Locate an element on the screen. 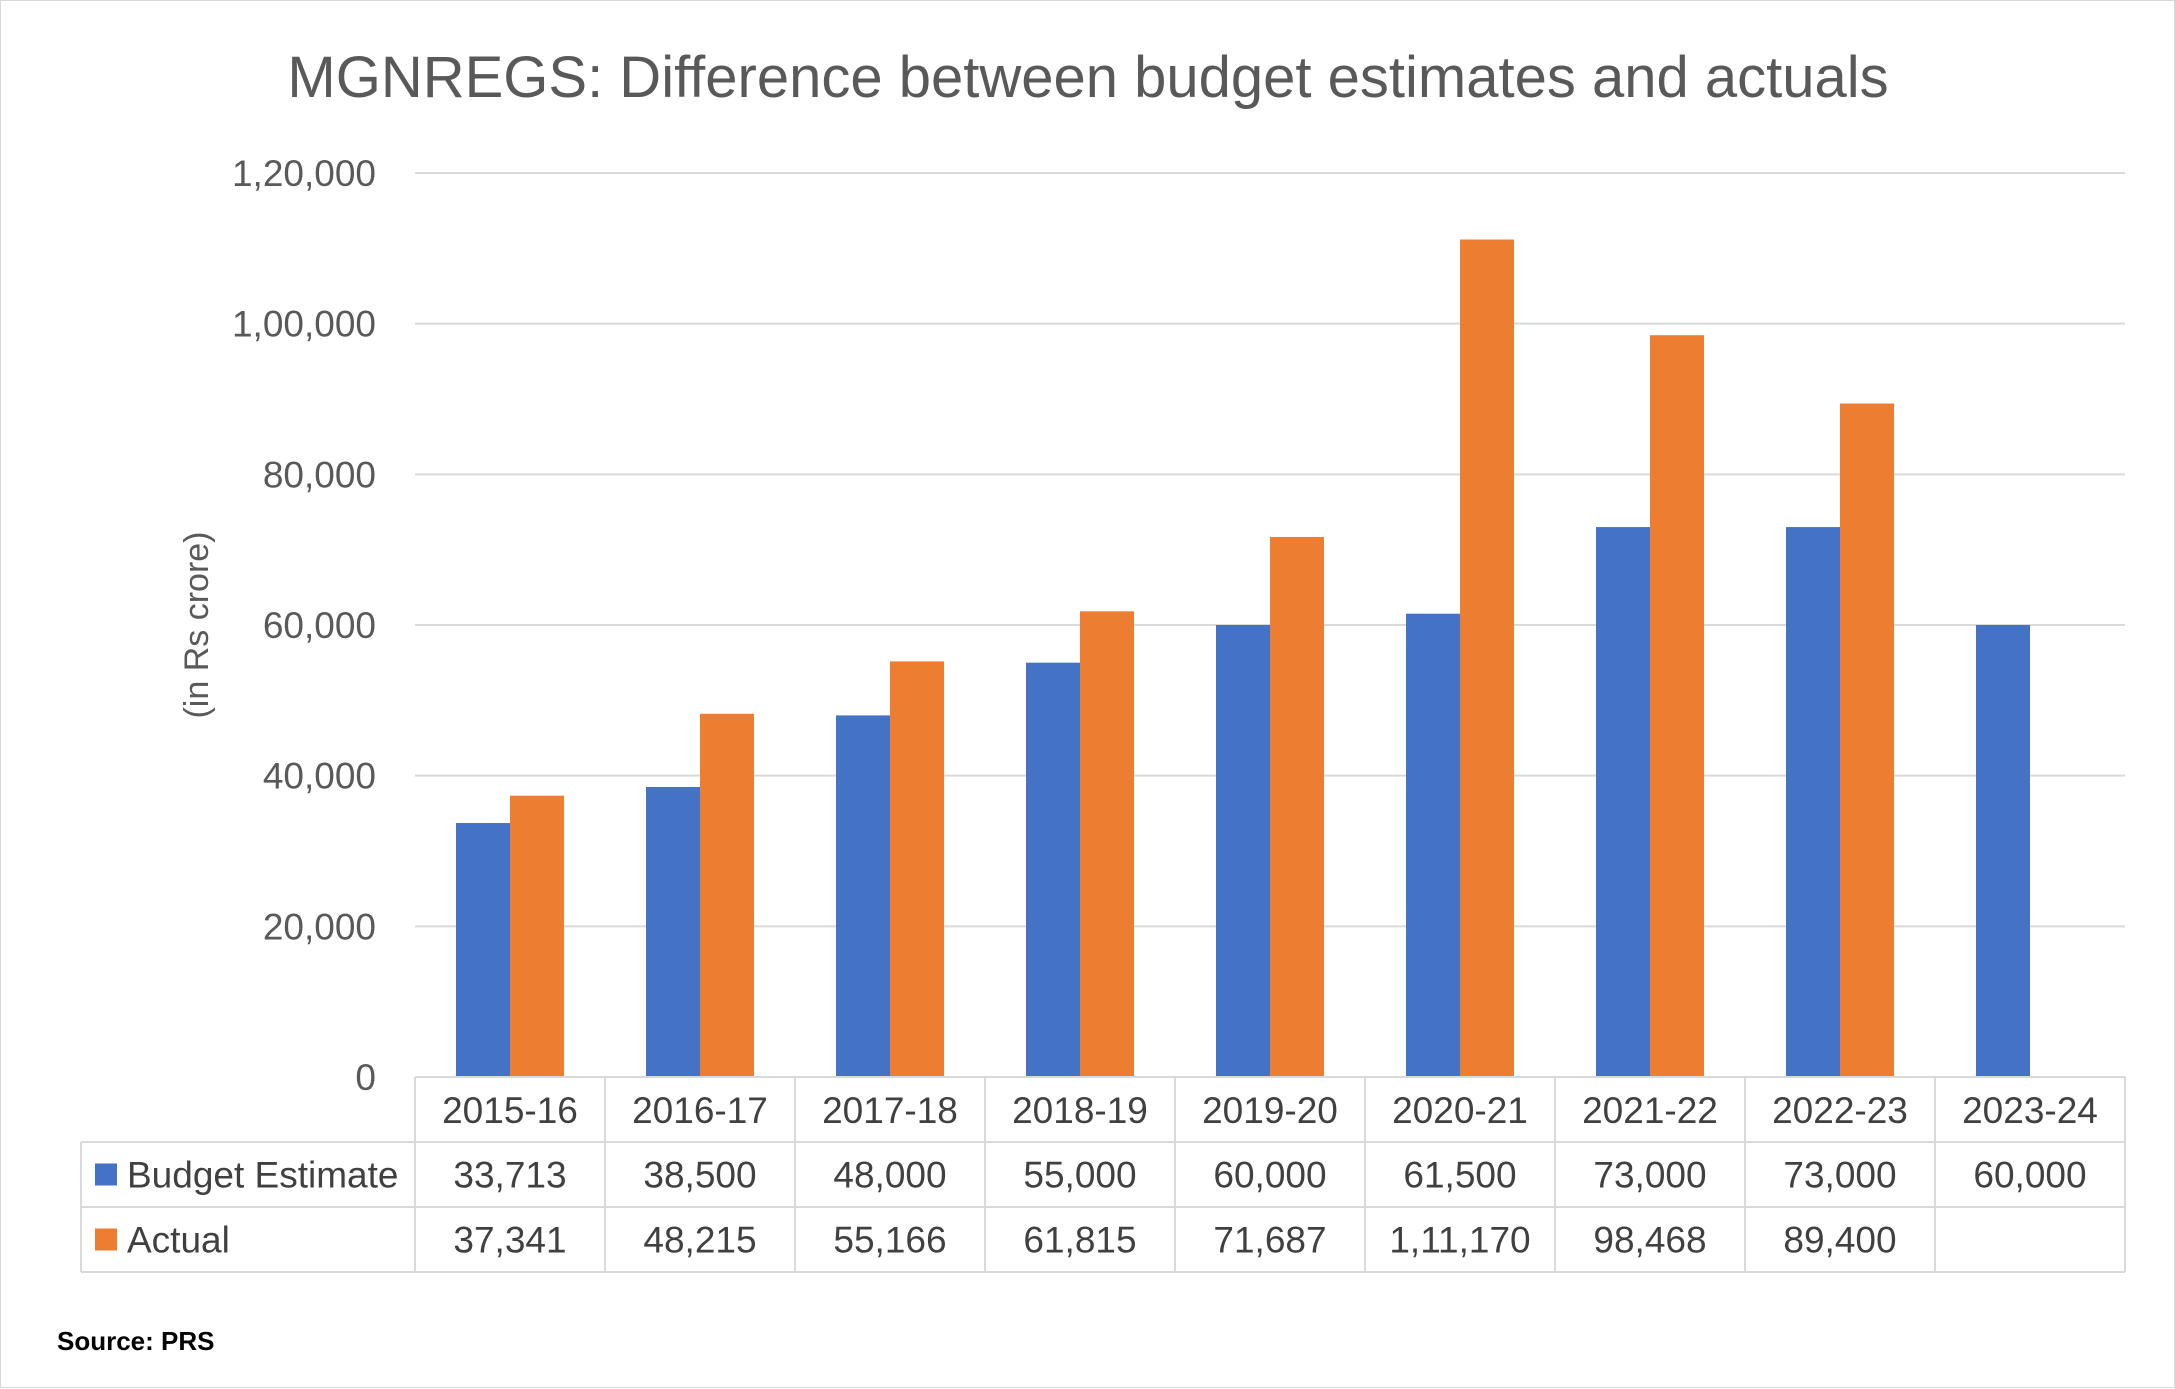  data-label: 33,713 is located at coordinates (509, 1175).